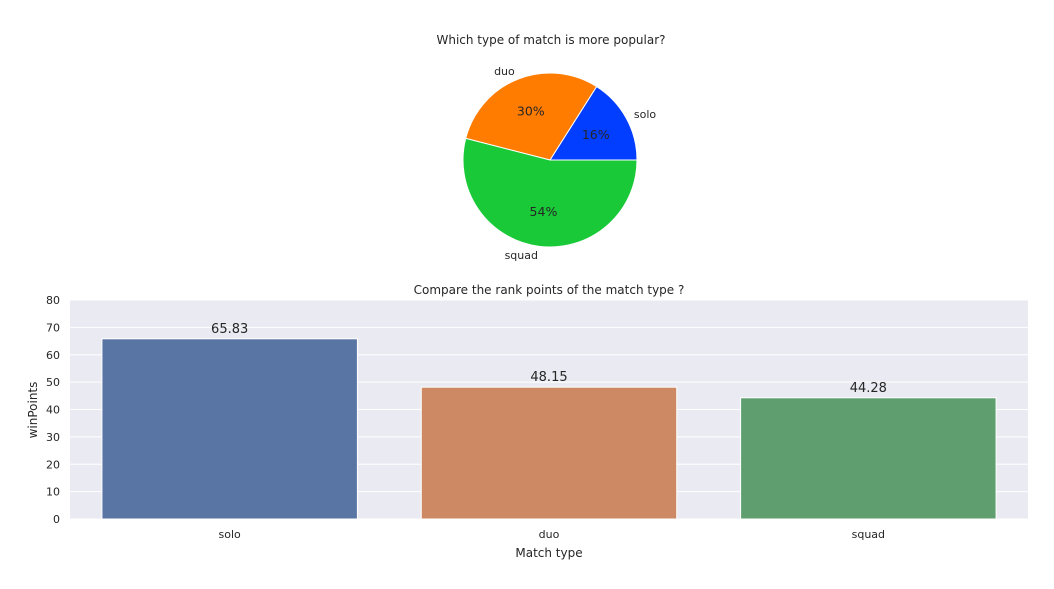  What do you see at coordinates (33, 410) in the screenshot?
I see `bar-y-axis-label: winPoints` at bounding box center [33, 410].